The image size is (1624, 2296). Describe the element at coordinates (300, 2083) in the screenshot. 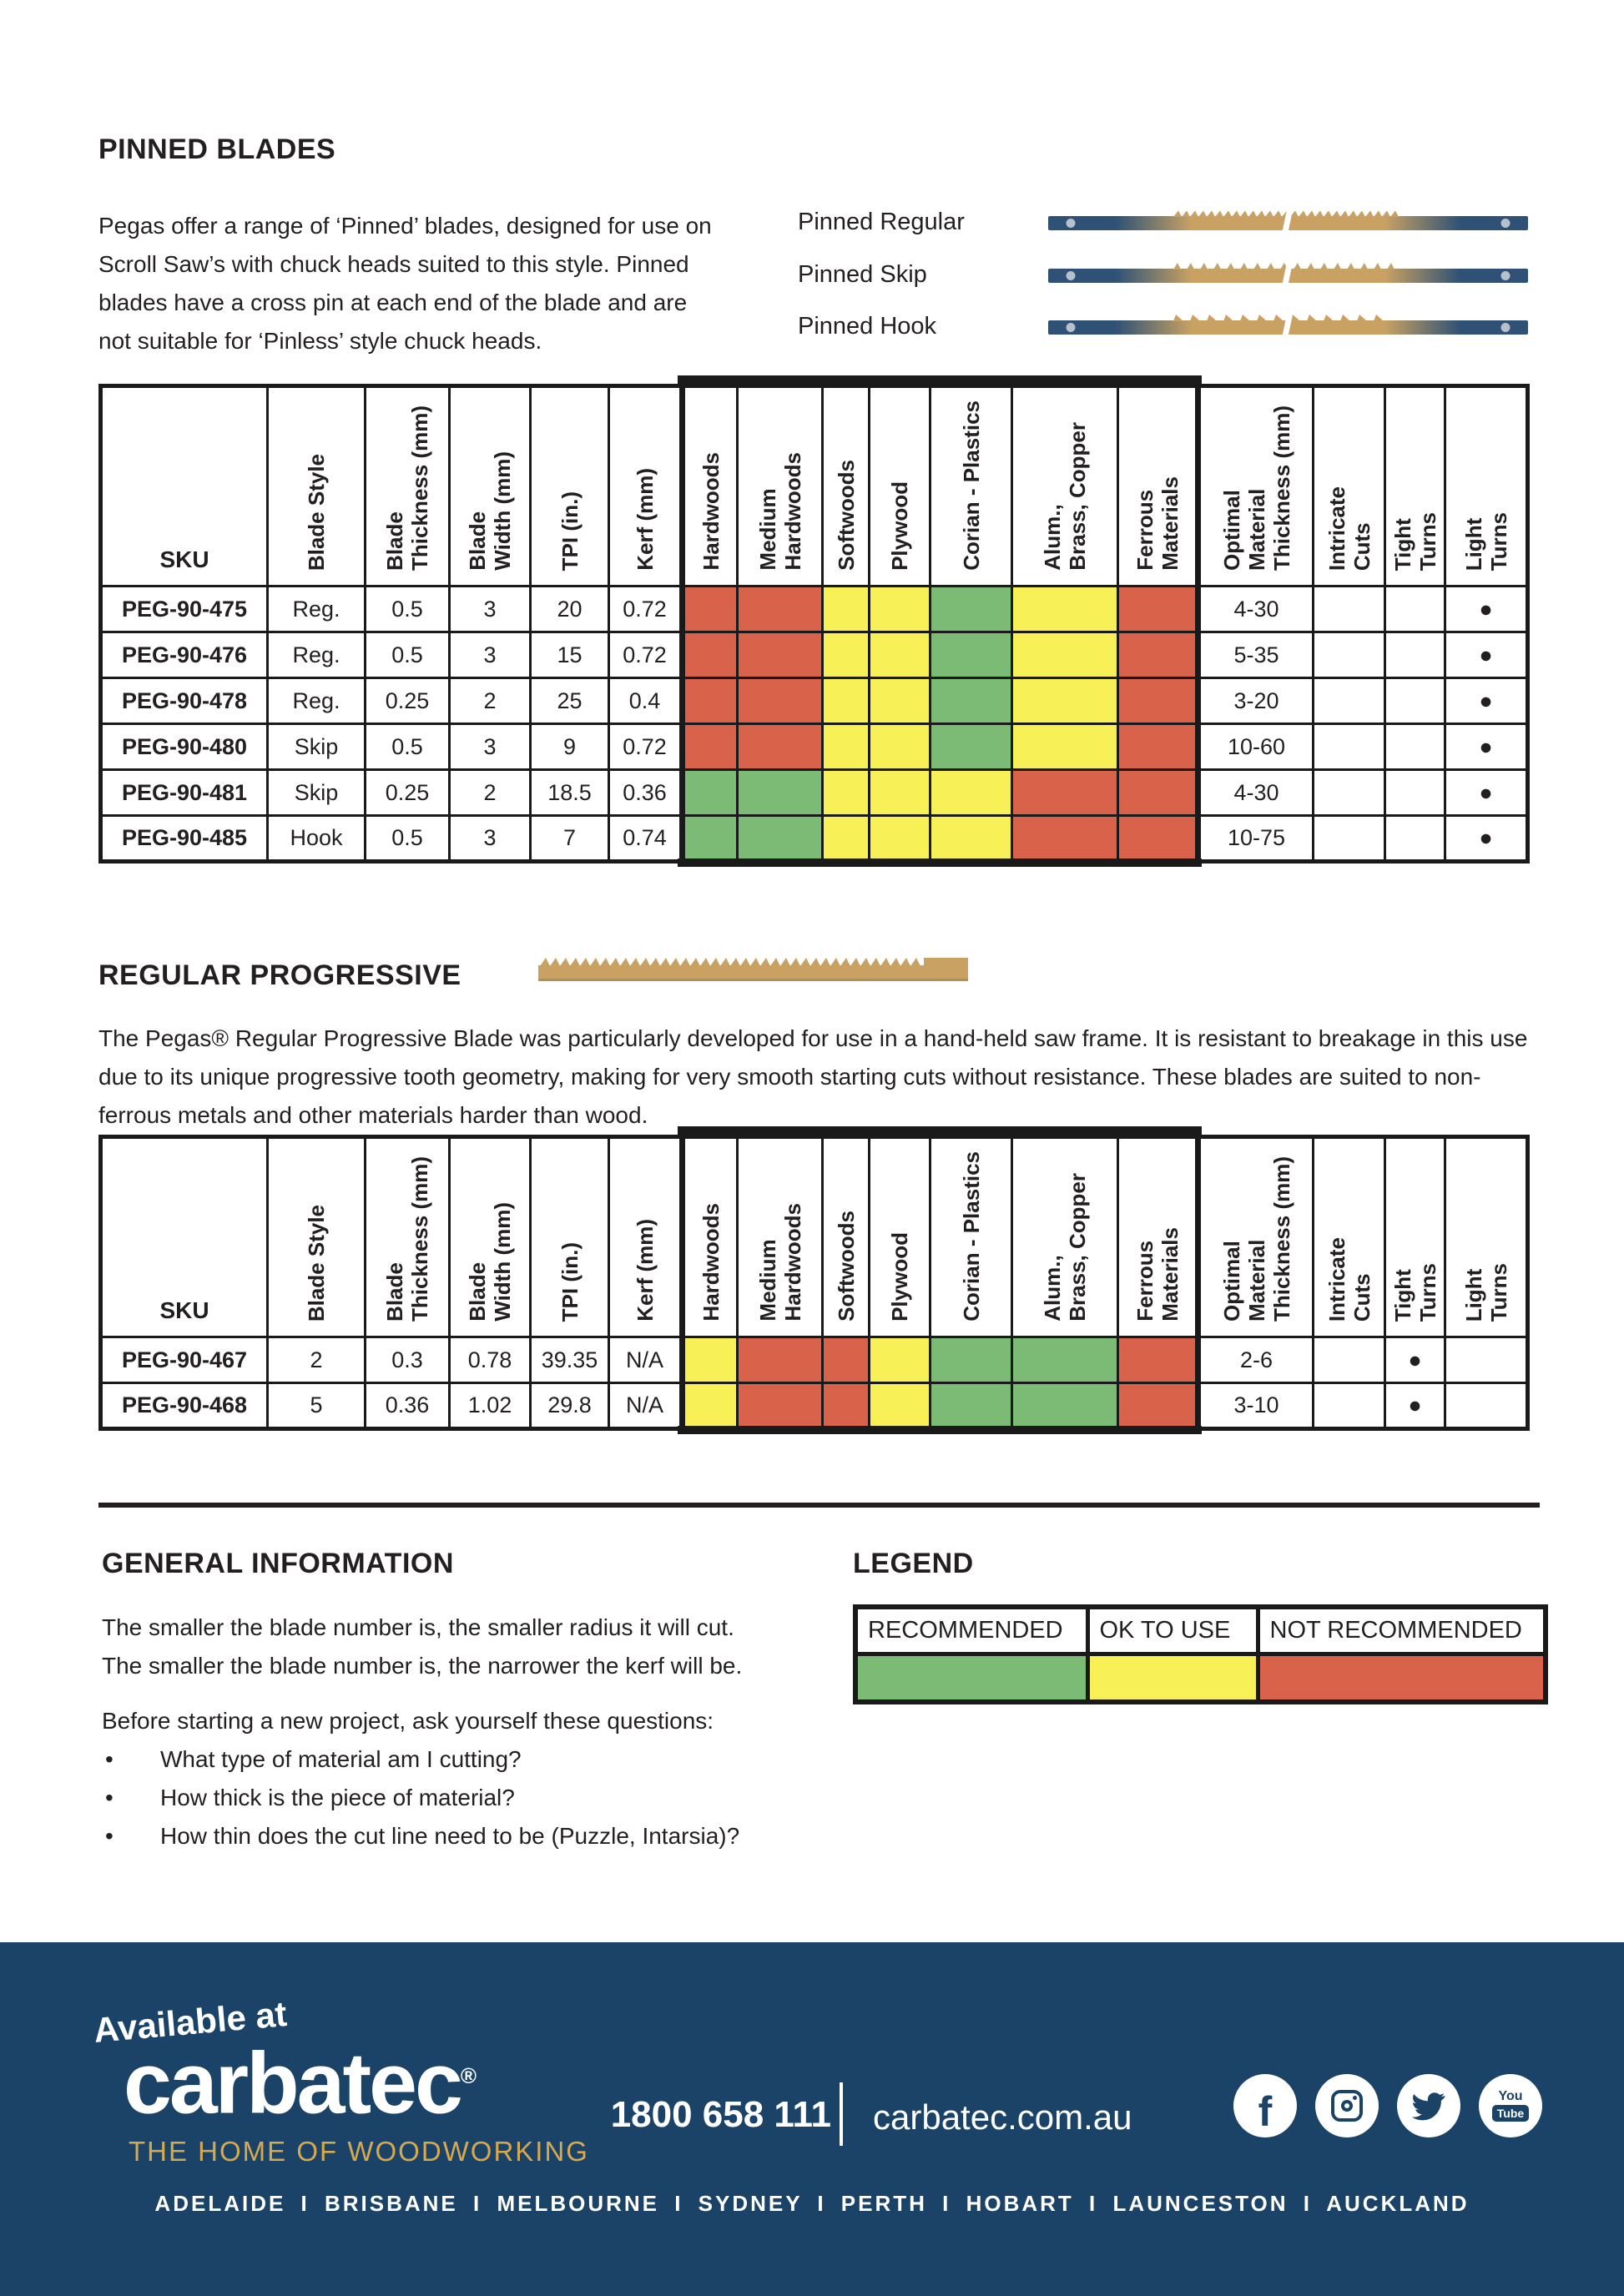

I see `carbatec-logo: carbatec®` at that location.